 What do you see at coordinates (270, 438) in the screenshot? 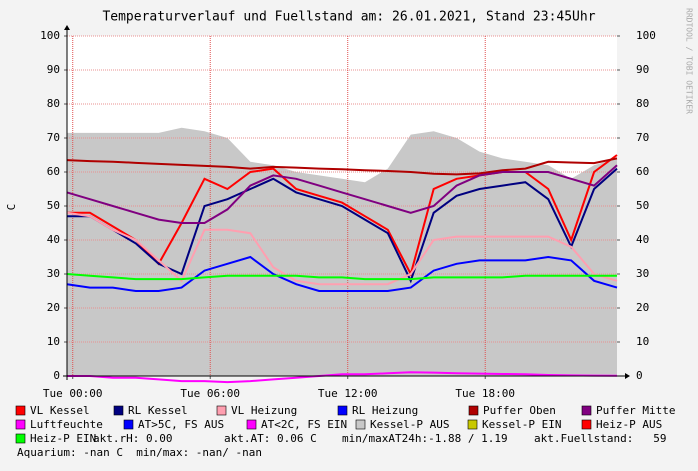
I see `footer-text: akt.AT: 0.06 C` at bounding box center [270, 438].